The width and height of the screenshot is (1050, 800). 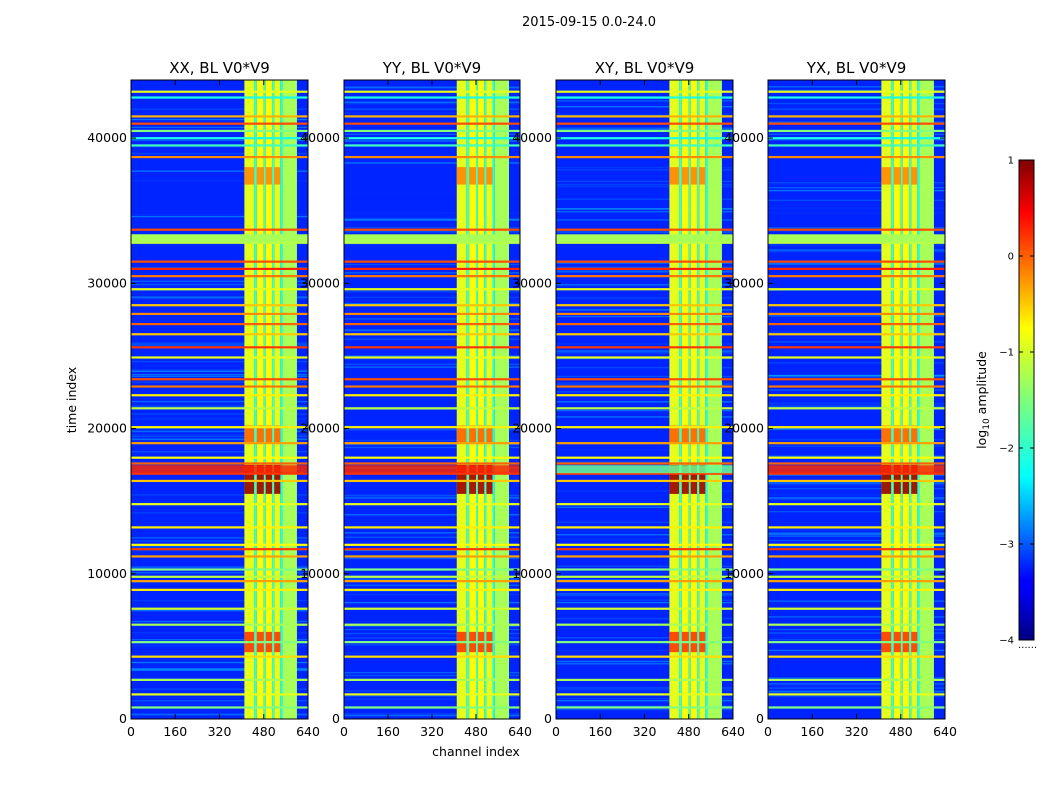 What do you see at coordinates (856, 399) in the screenshot?
I see `heatmap-image` at bounding box center [856, 399].